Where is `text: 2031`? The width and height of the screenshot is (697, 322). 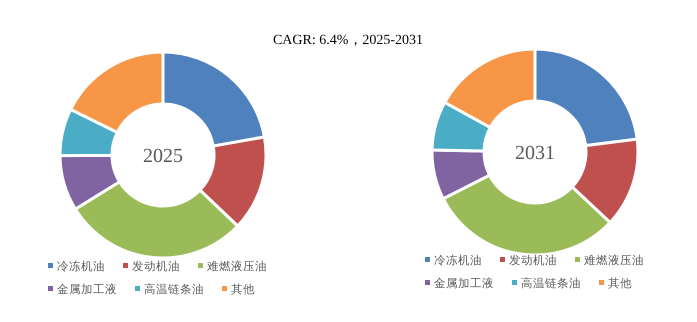 text: 2031 is located at coordinates (535, 153).